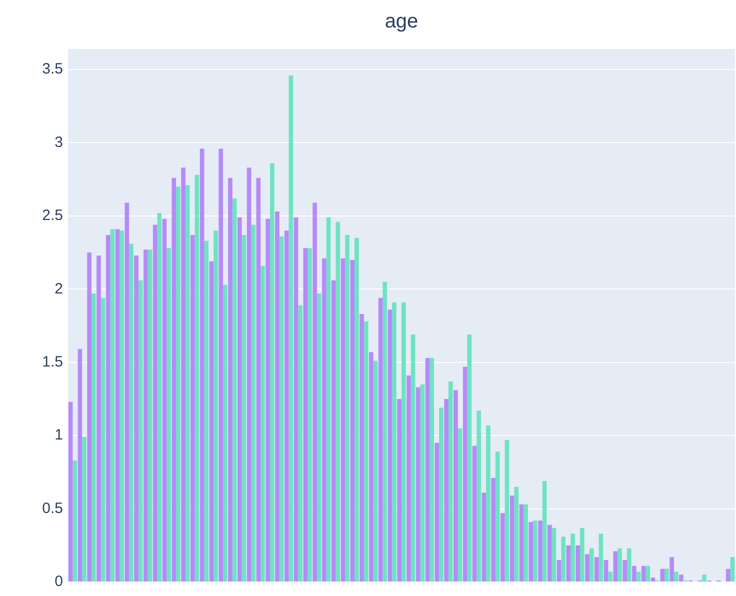 Image resolution: width=736 pixels, height=596 pixels. What do you see at coordinates (52, 69) in the screenshot?
I see `y-tick-label: 3.5` at bounding box center [52, 69].